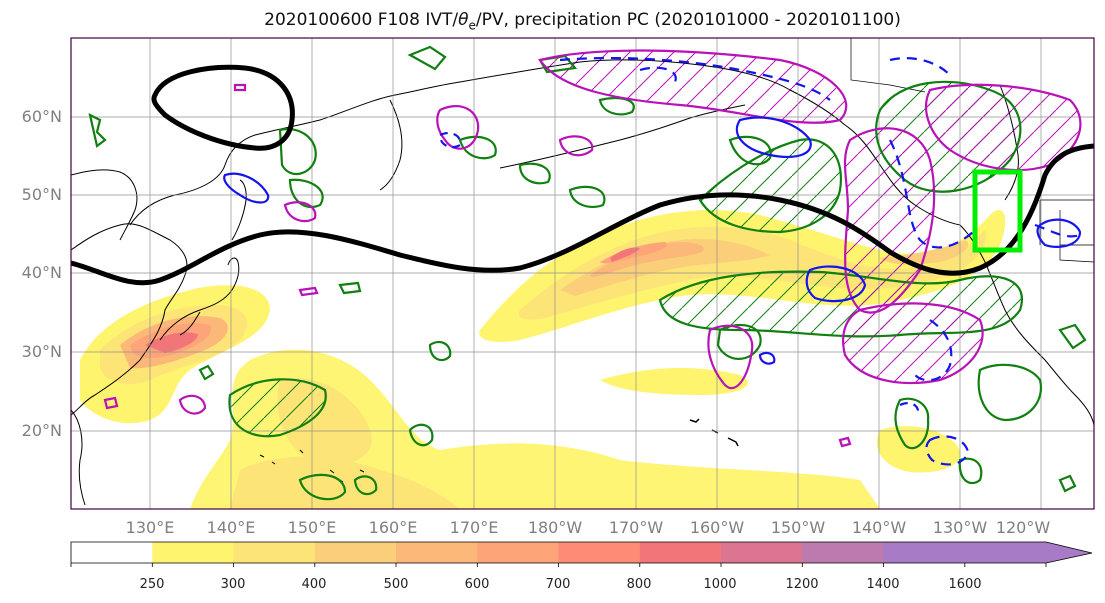 The width and height of the screenshot is (1105, 603). What do you see at coordinates (42, 116) in the screenshot?
I see `lat-label-60: 60°N` at bounding box center [42, 116].